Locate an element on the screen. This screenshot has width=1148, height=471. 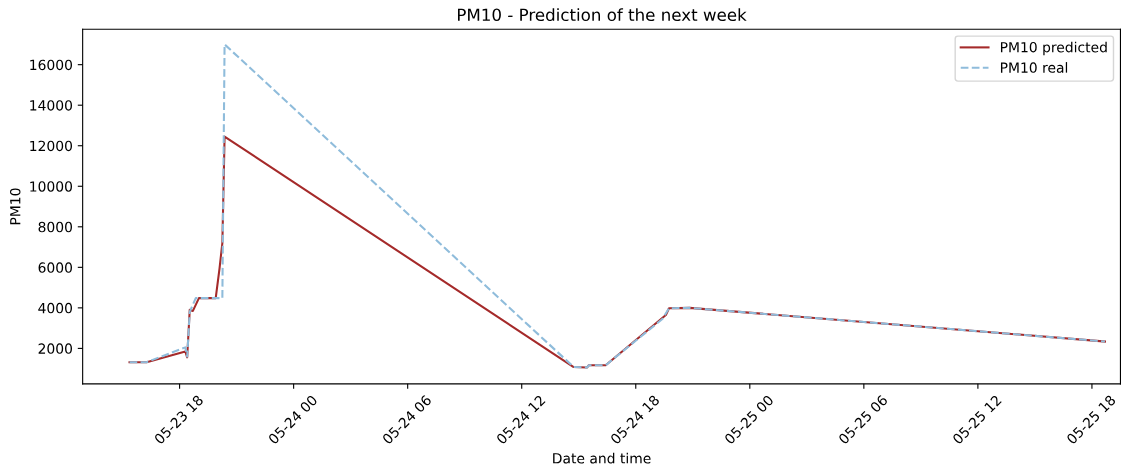
y-tick-label: 12000 is located at coordinates (51, 146).